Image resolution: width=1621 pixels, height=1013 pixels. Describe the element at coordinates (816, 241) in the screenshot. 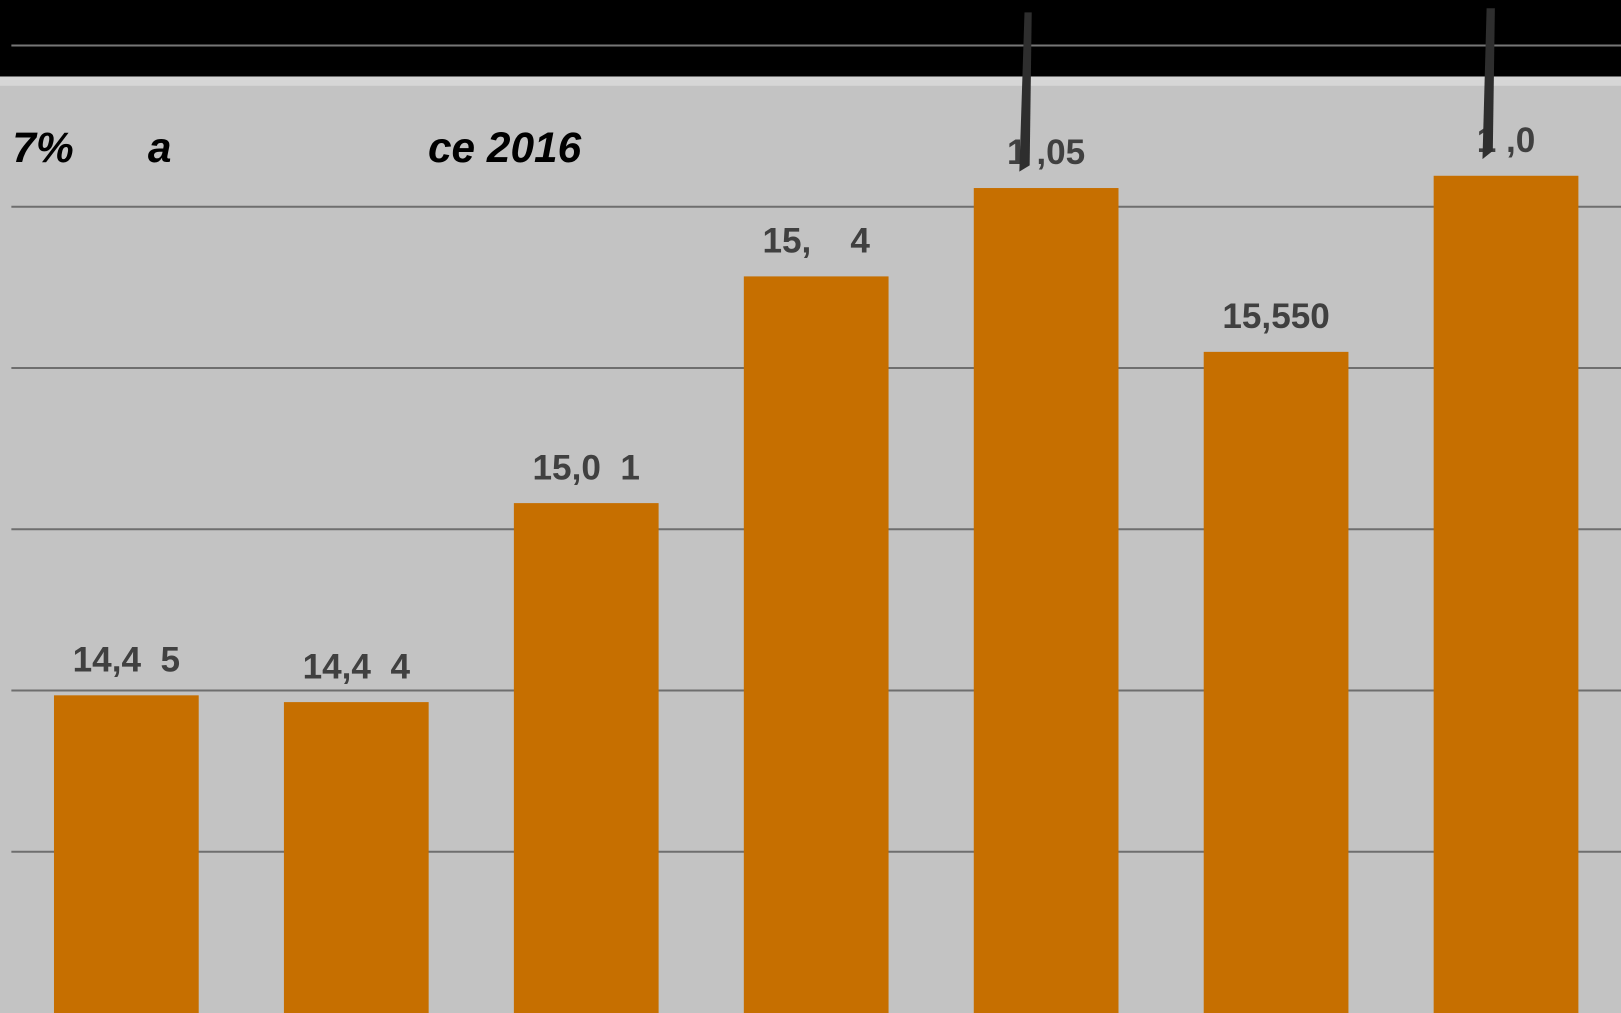

I see `value-label: 15, 4` at that location.